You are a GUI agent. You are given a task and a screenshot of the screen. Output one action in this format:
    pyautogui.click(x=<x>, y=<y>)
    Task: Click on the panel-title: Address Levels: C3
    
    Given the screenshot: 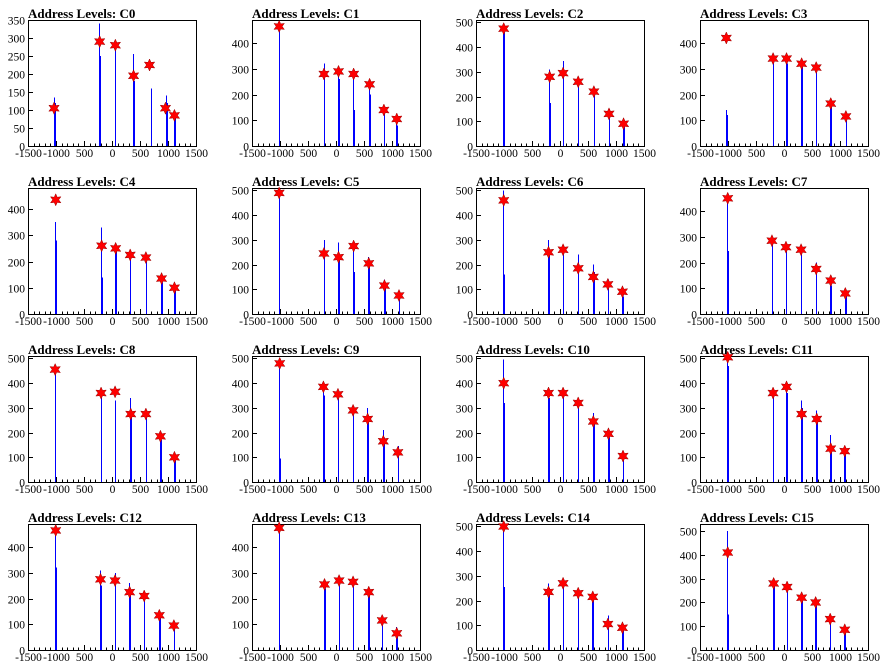 What is the action you would take?
    pyautogui.click(x=754, y=13)
    